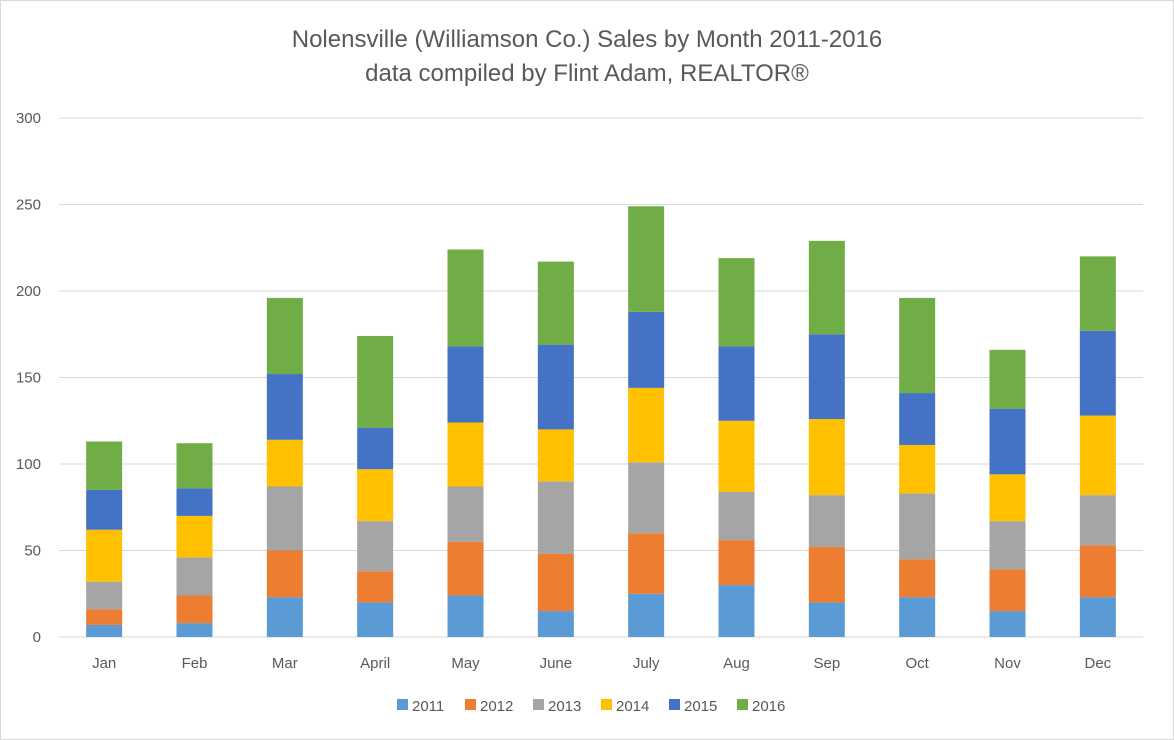 This screenshot has height=740, width=1174. What do you see at coordinates (826, 521) in the screenshot?
I see `bar-segment-2013-sep` at bounding box center [826, 521].